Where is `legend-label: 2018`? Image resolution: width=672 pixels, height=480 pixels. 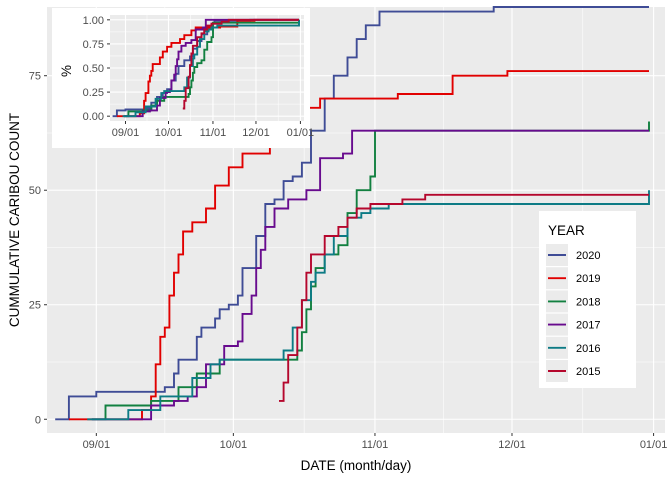 legend-label: 2018 is located at coordinates (588, 302).